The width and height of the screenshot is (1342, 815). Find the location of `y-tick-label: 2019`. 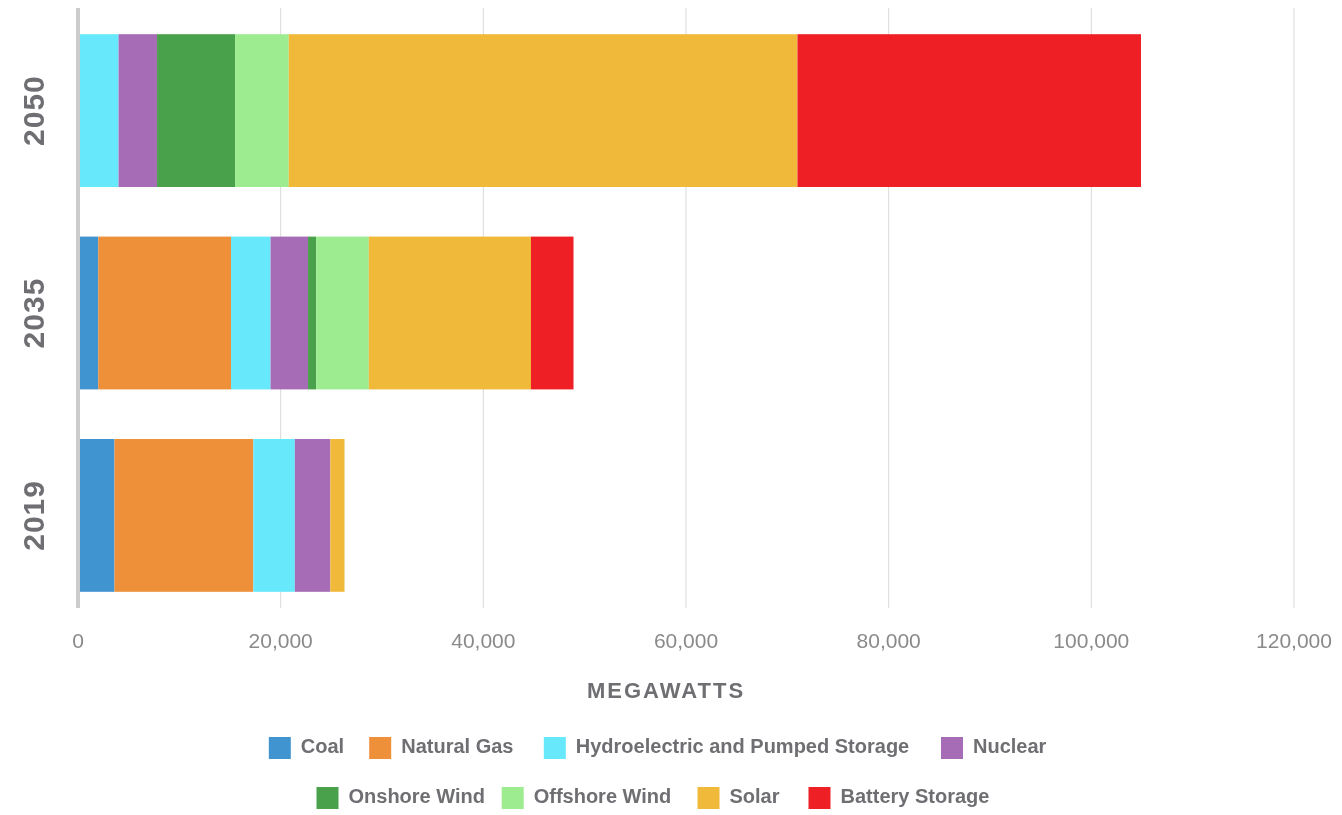

y-tick-label: 2019 is located at coordinates (33, 515).